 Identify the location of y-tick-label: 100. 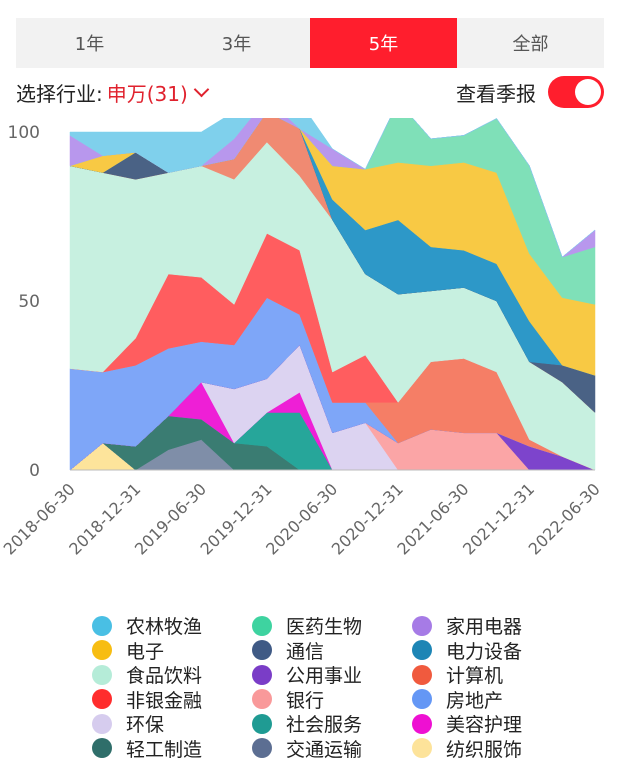
(24, 133).